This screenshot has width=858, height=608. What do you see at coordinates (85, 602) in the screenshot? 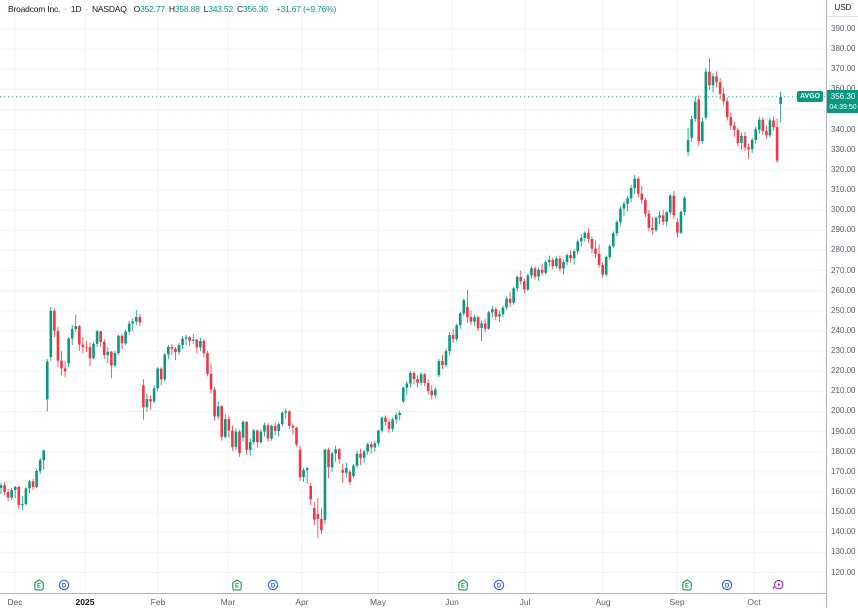
I see `month-label: 2025` at bounding box center [85, 602].